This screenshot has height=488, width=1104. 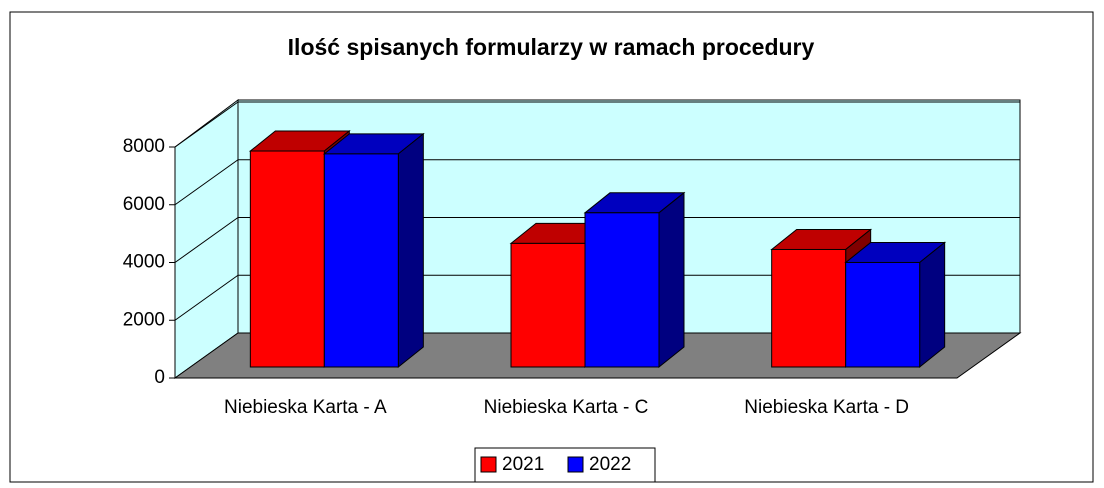 What do you see at coordinates (144, 146) in the screenshot?
I see `y-tick-label: 8000` at bounding box center [144, 146].